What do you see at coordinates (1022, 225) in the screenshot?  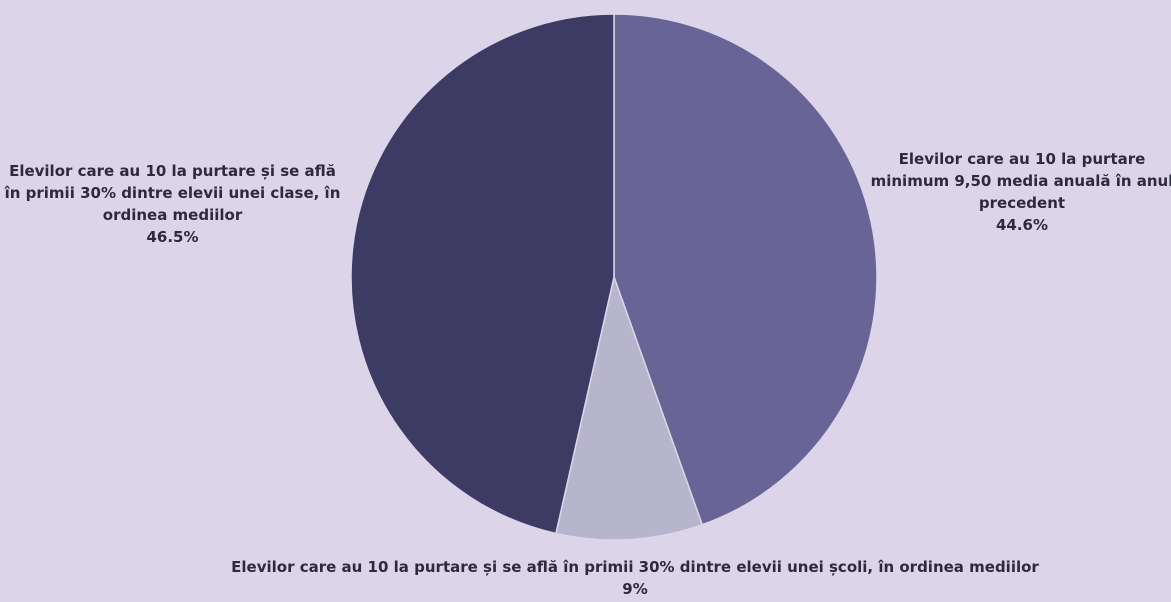 I see `slice-label-0-value: 44.6%` at bounding box center [1022, 225].